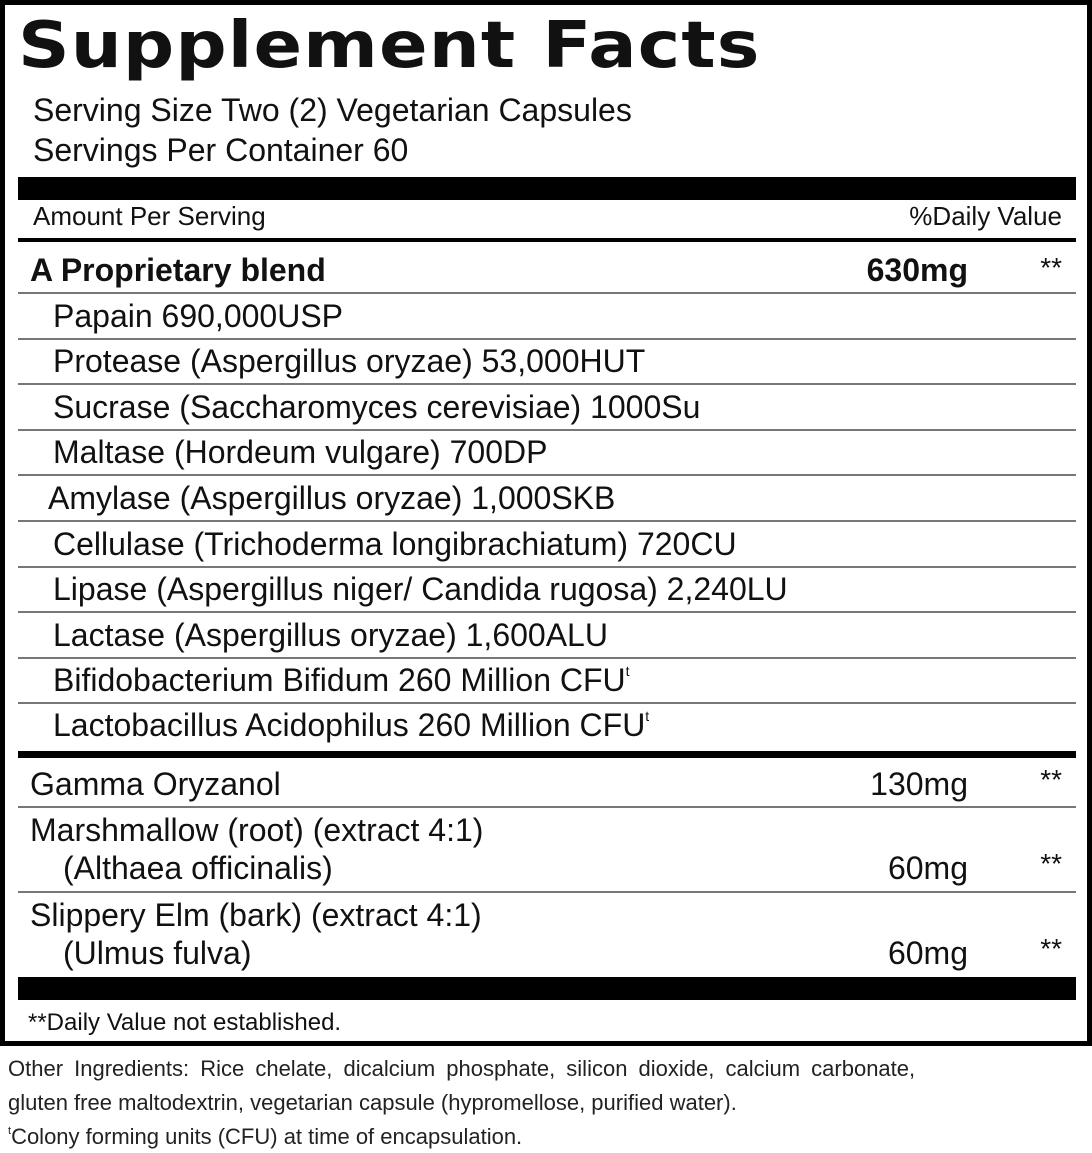 This screenshot has width=1092, height=1153. Describe the element at coordinates (1051, 267) in the screenshot. I see `blend-dv: **` at that location.